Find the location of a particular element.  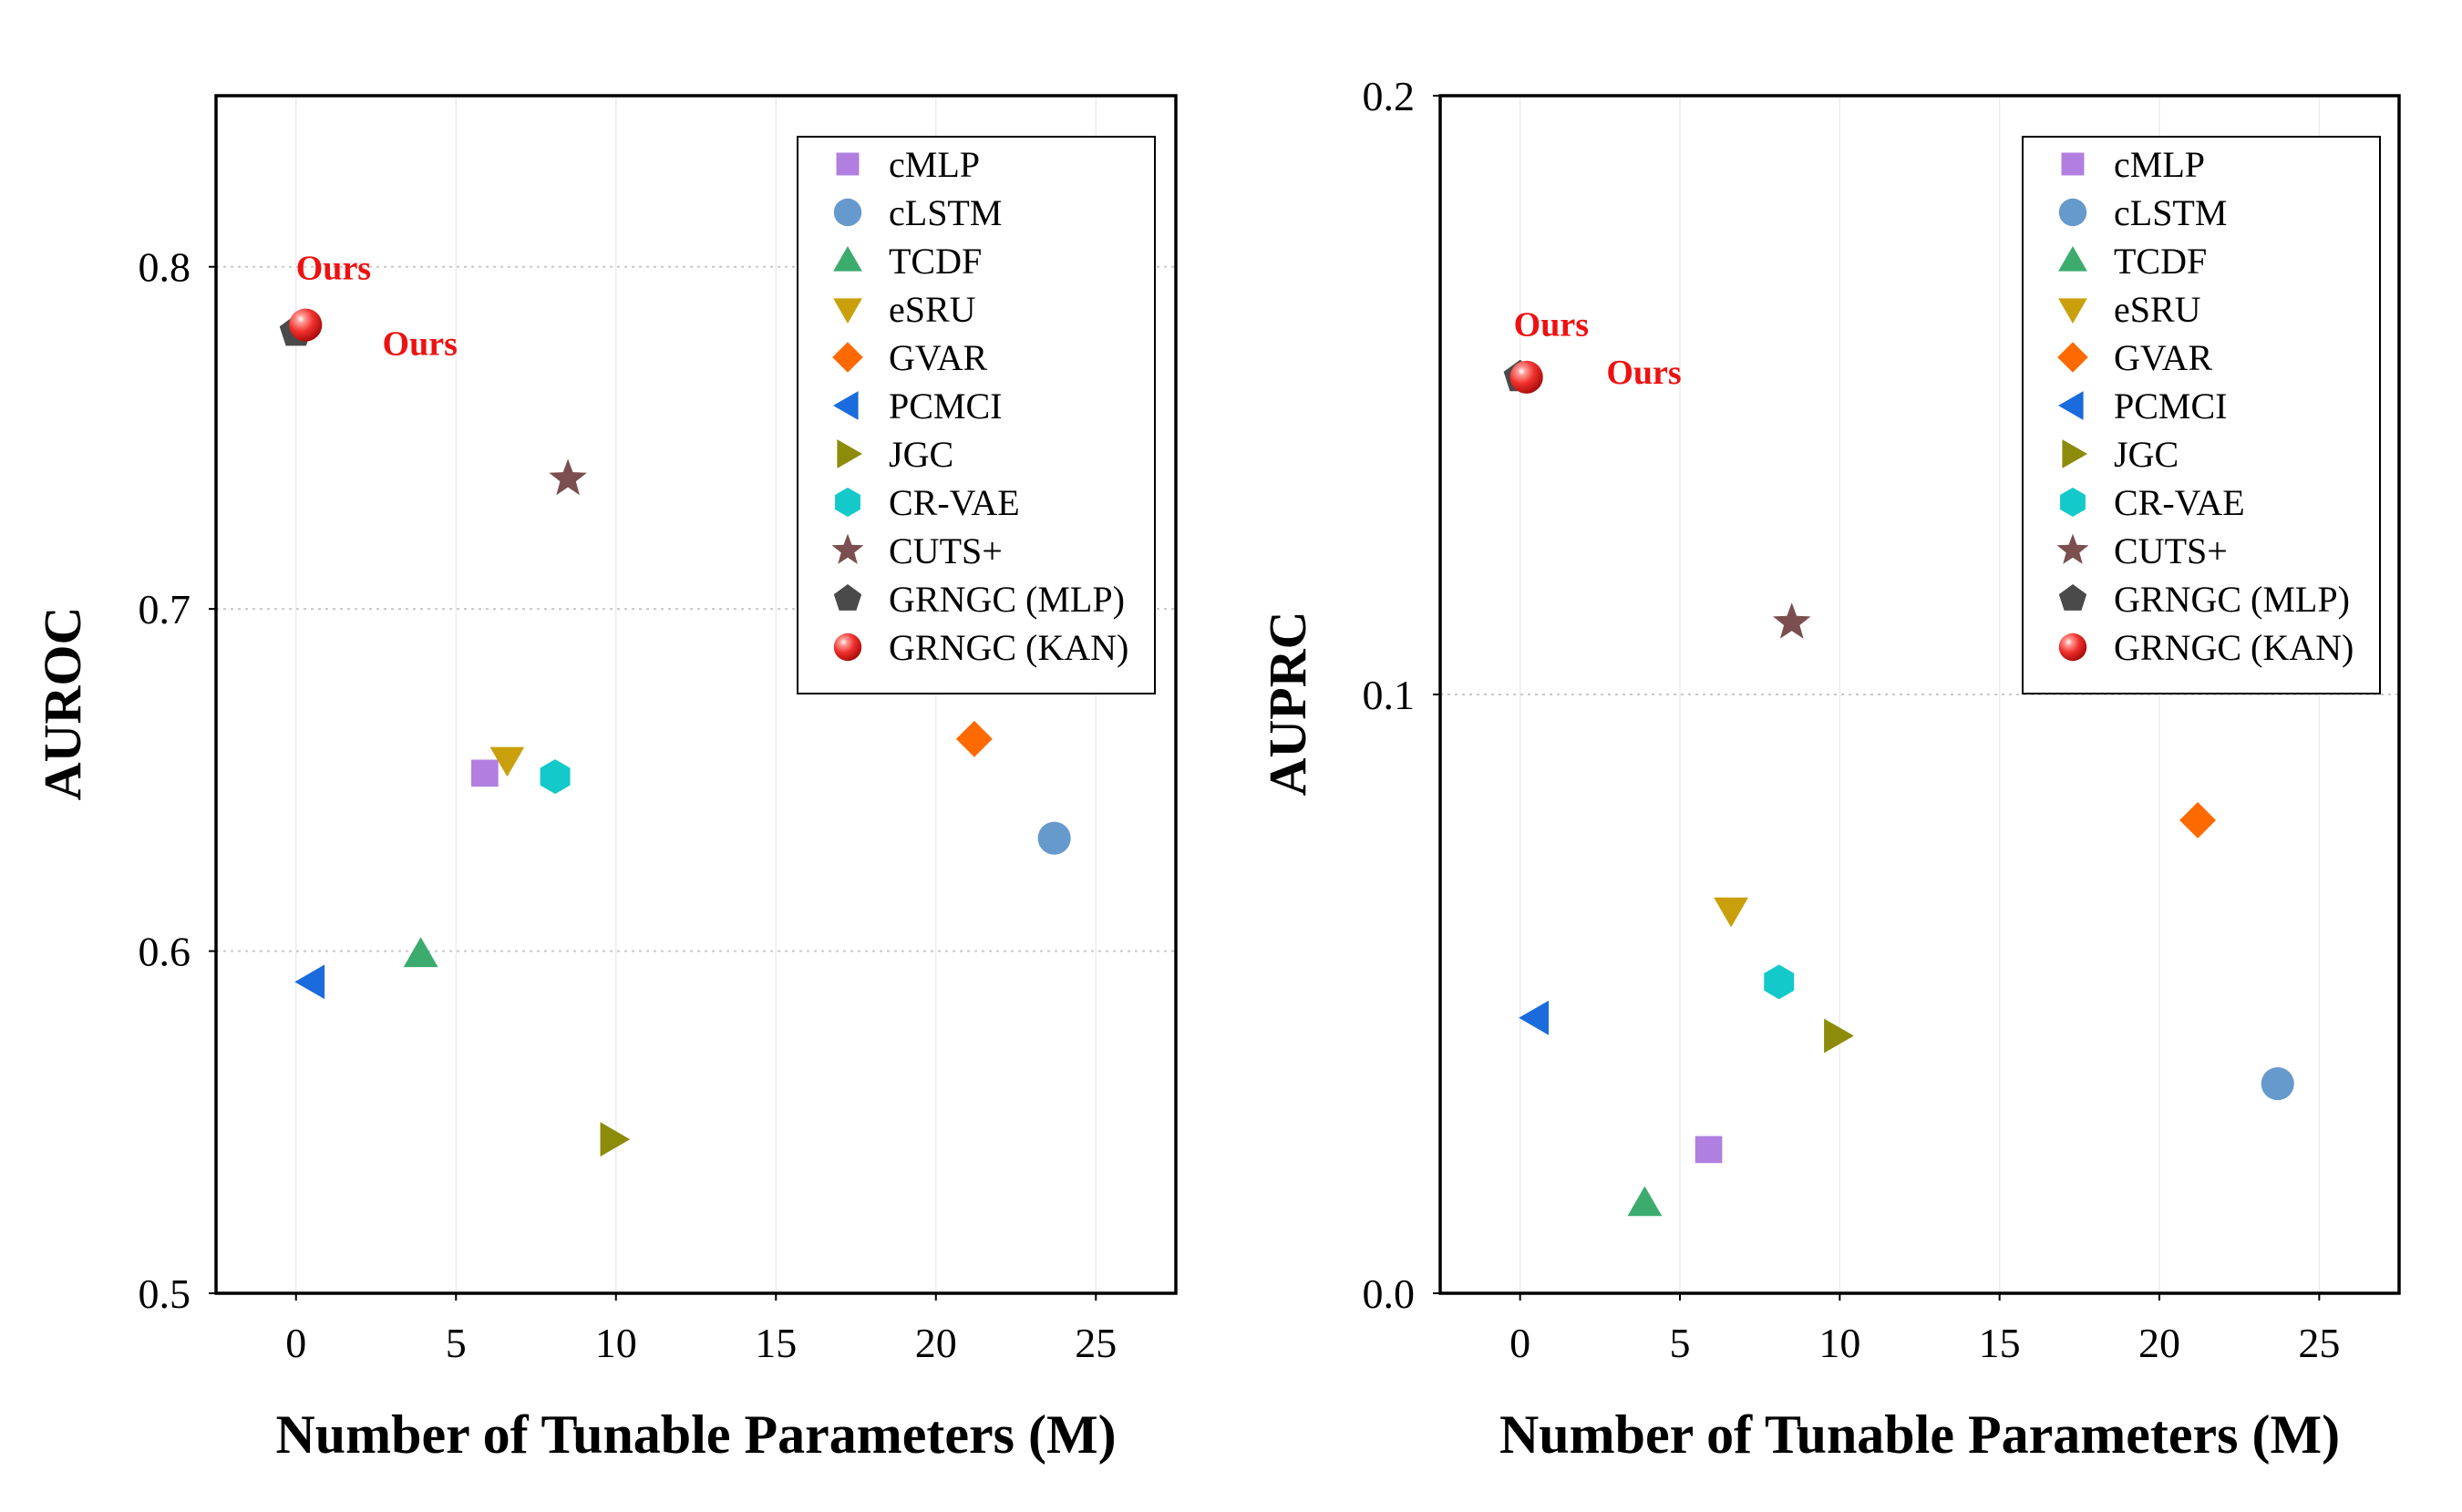

y-tick-label: 0.8 is located at coordinates (165, 267).